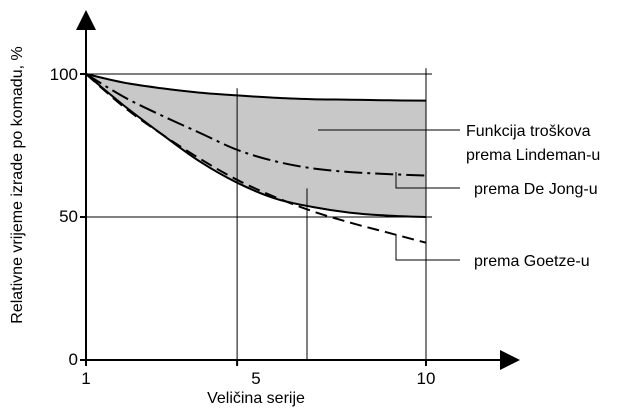 This screenshot has height=408, width=628. Describe the element at coordinates (73, 359) in the screenshot. I see `y-tick-label-0: 0` at that location.